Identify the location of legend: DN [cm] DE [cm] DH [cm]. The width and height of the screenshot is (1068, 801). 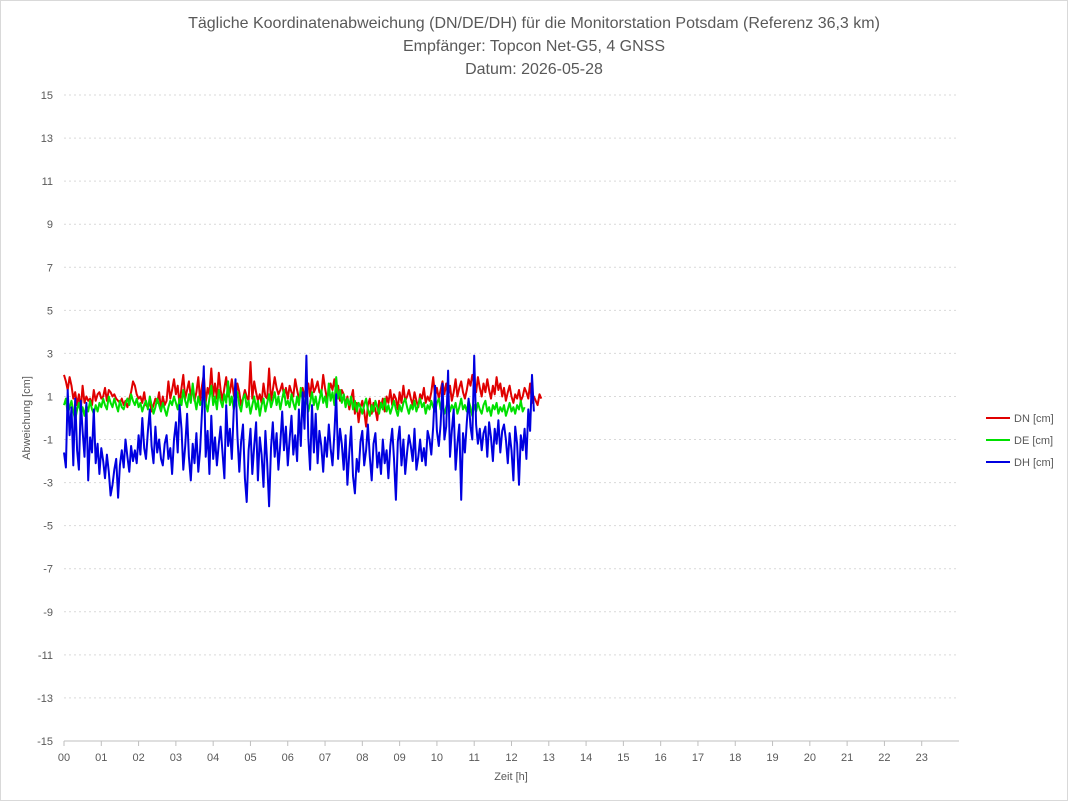
(1020, 441).